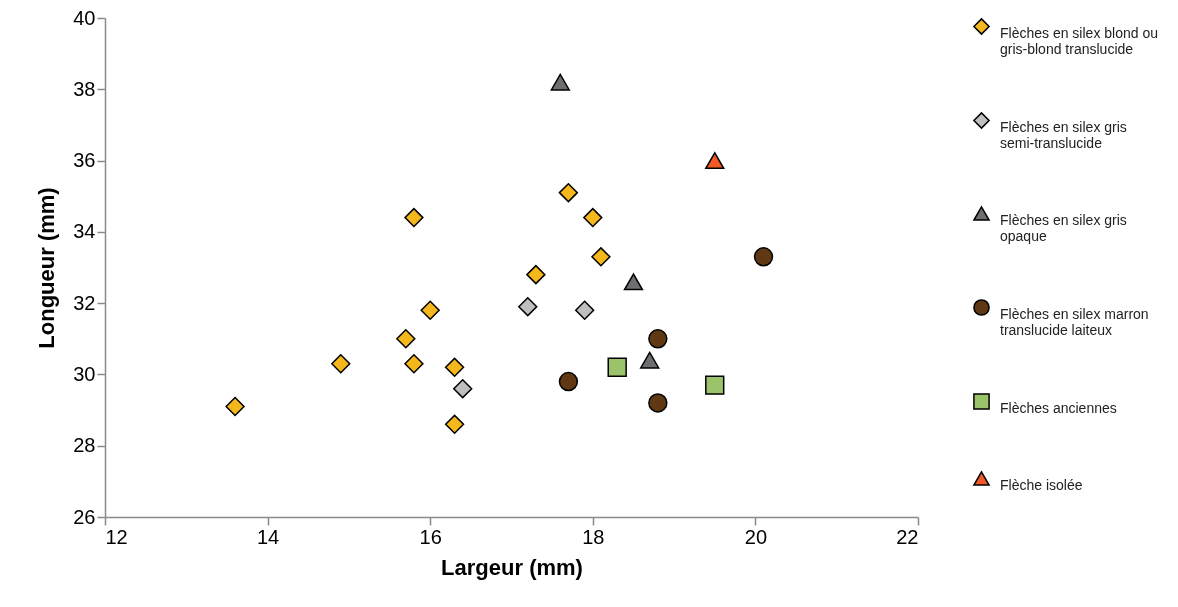 The image size is (1178, 607). I want to click on y-tick-label: 30, so click(84, 373).